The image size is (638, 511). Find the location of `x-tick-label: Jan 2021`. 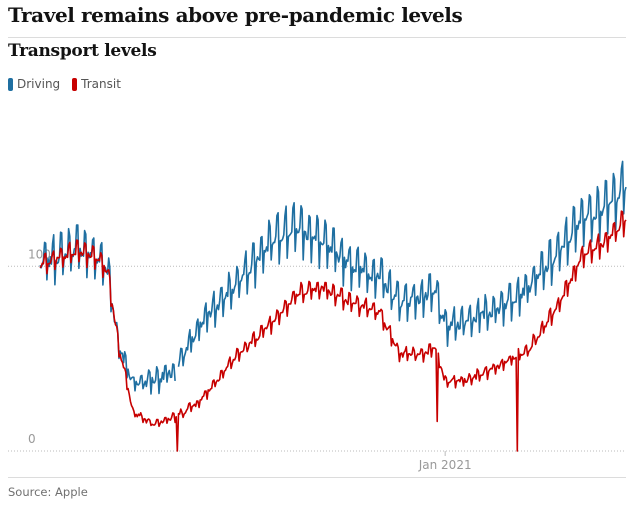

x-tick-label: Jan 2021 is located at coordinates (445, 465).